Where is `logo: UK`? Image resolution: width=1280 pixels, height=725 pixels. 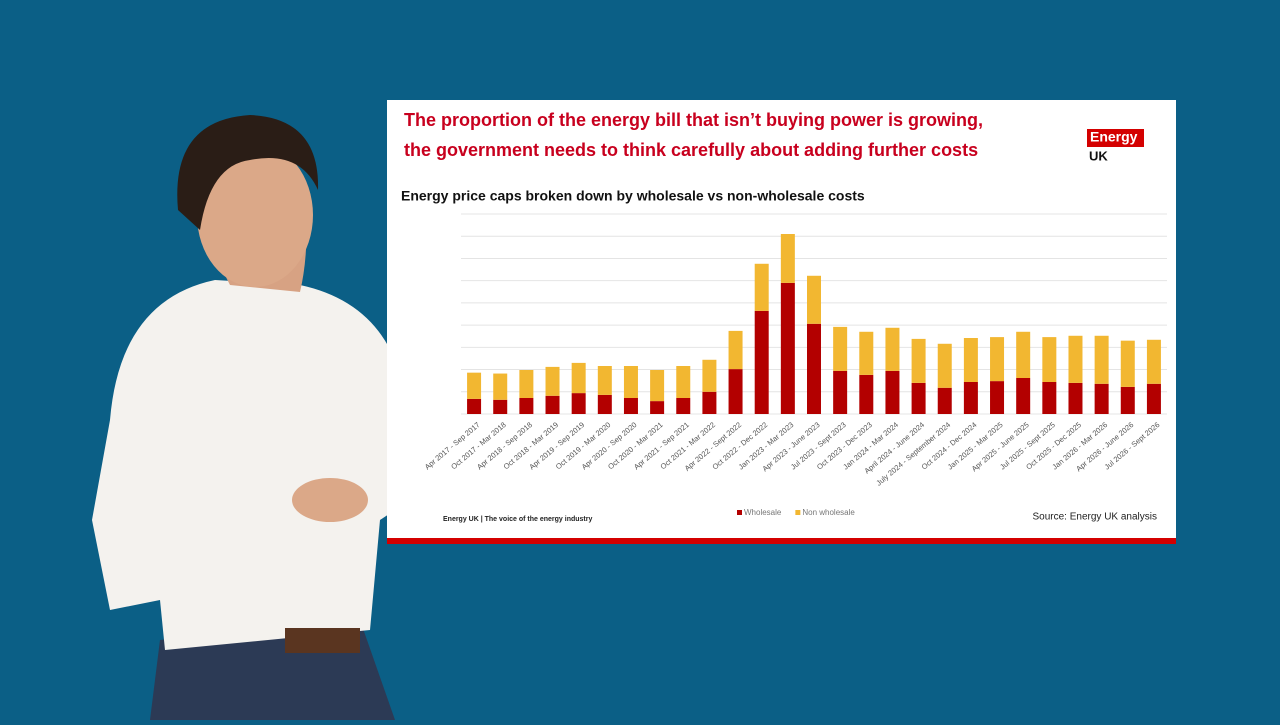
logo: UK is located at coordinates (1098, 155).